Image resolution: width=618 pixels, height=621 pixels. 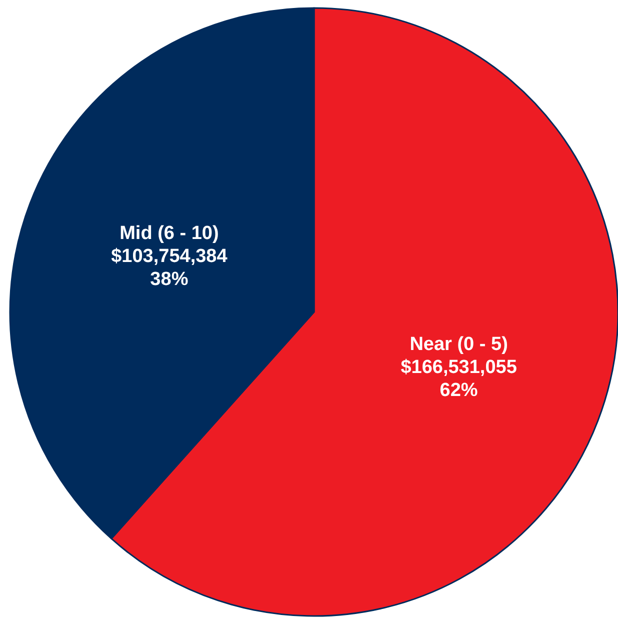 What do you see at coordinates (459, 344) in the screenshot?
I see `slice-label: Near (0 - 5)` at bounding box center [459, 344].